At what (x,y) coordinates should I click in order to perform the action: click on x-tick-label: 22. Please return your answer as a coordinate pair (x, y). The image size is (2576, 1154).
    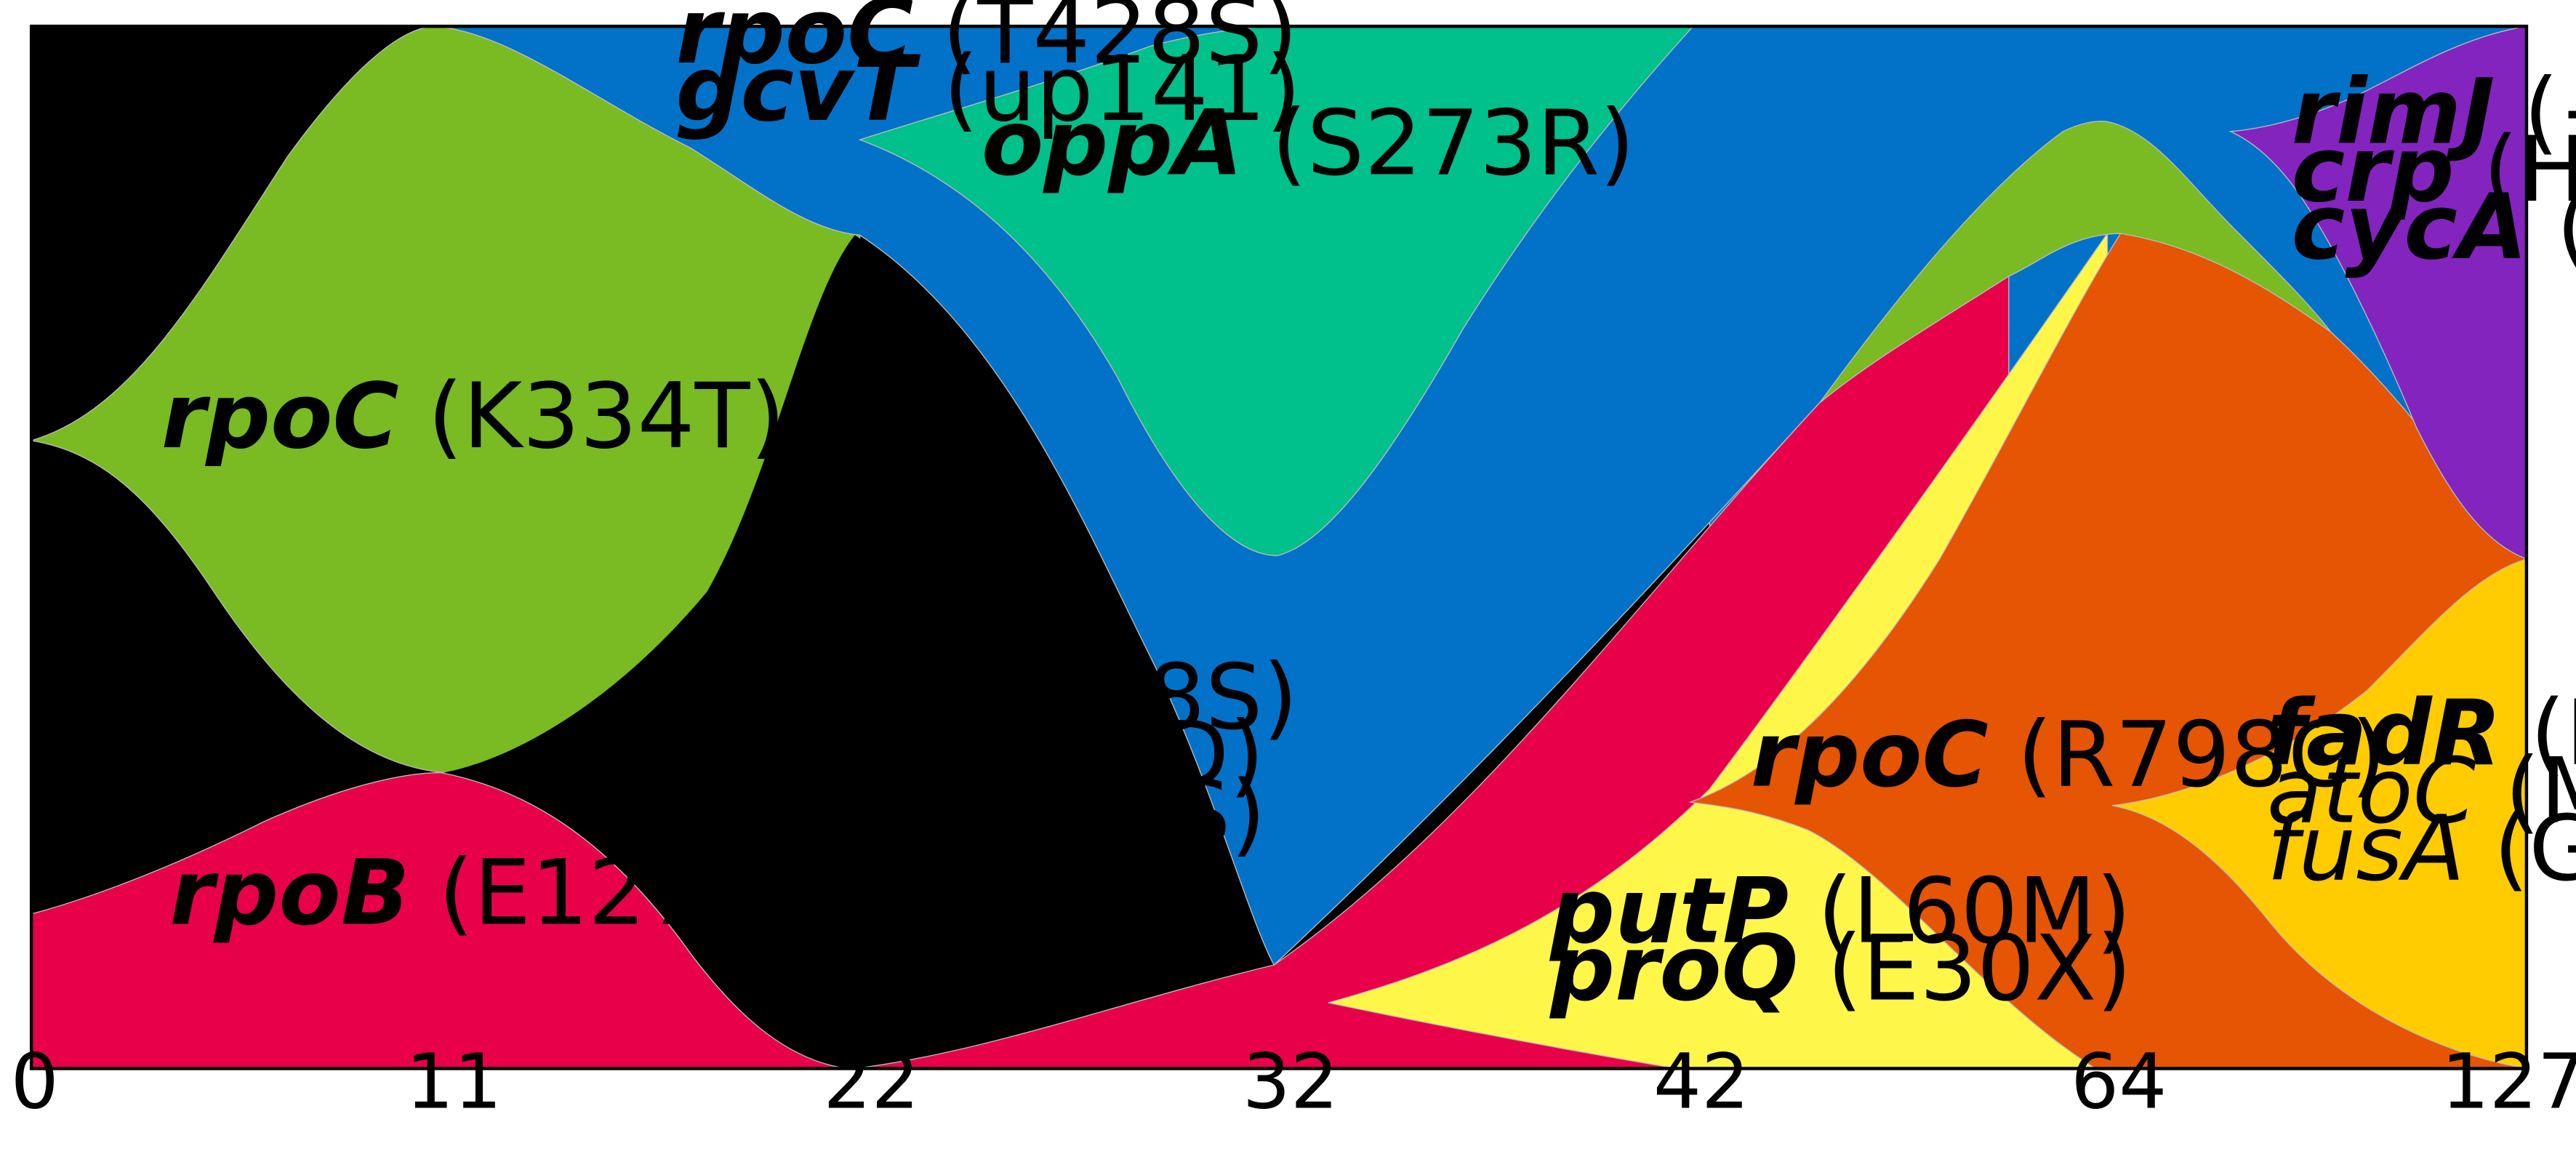
    Looking at the image, I should click on (871, 1082).